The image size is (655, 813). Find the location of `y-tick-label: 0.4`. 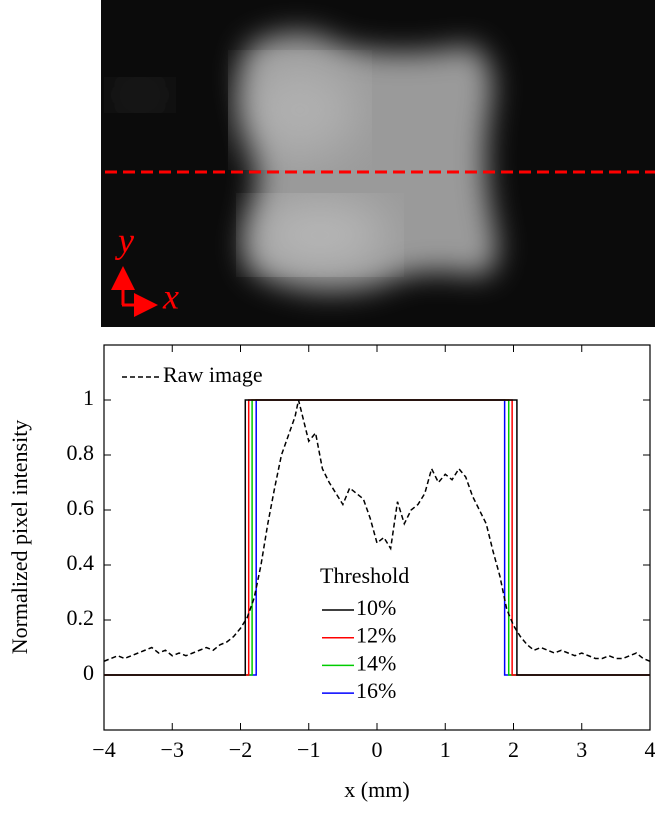

y-tick-label: 0.4 is located at coordinates (81, 562).